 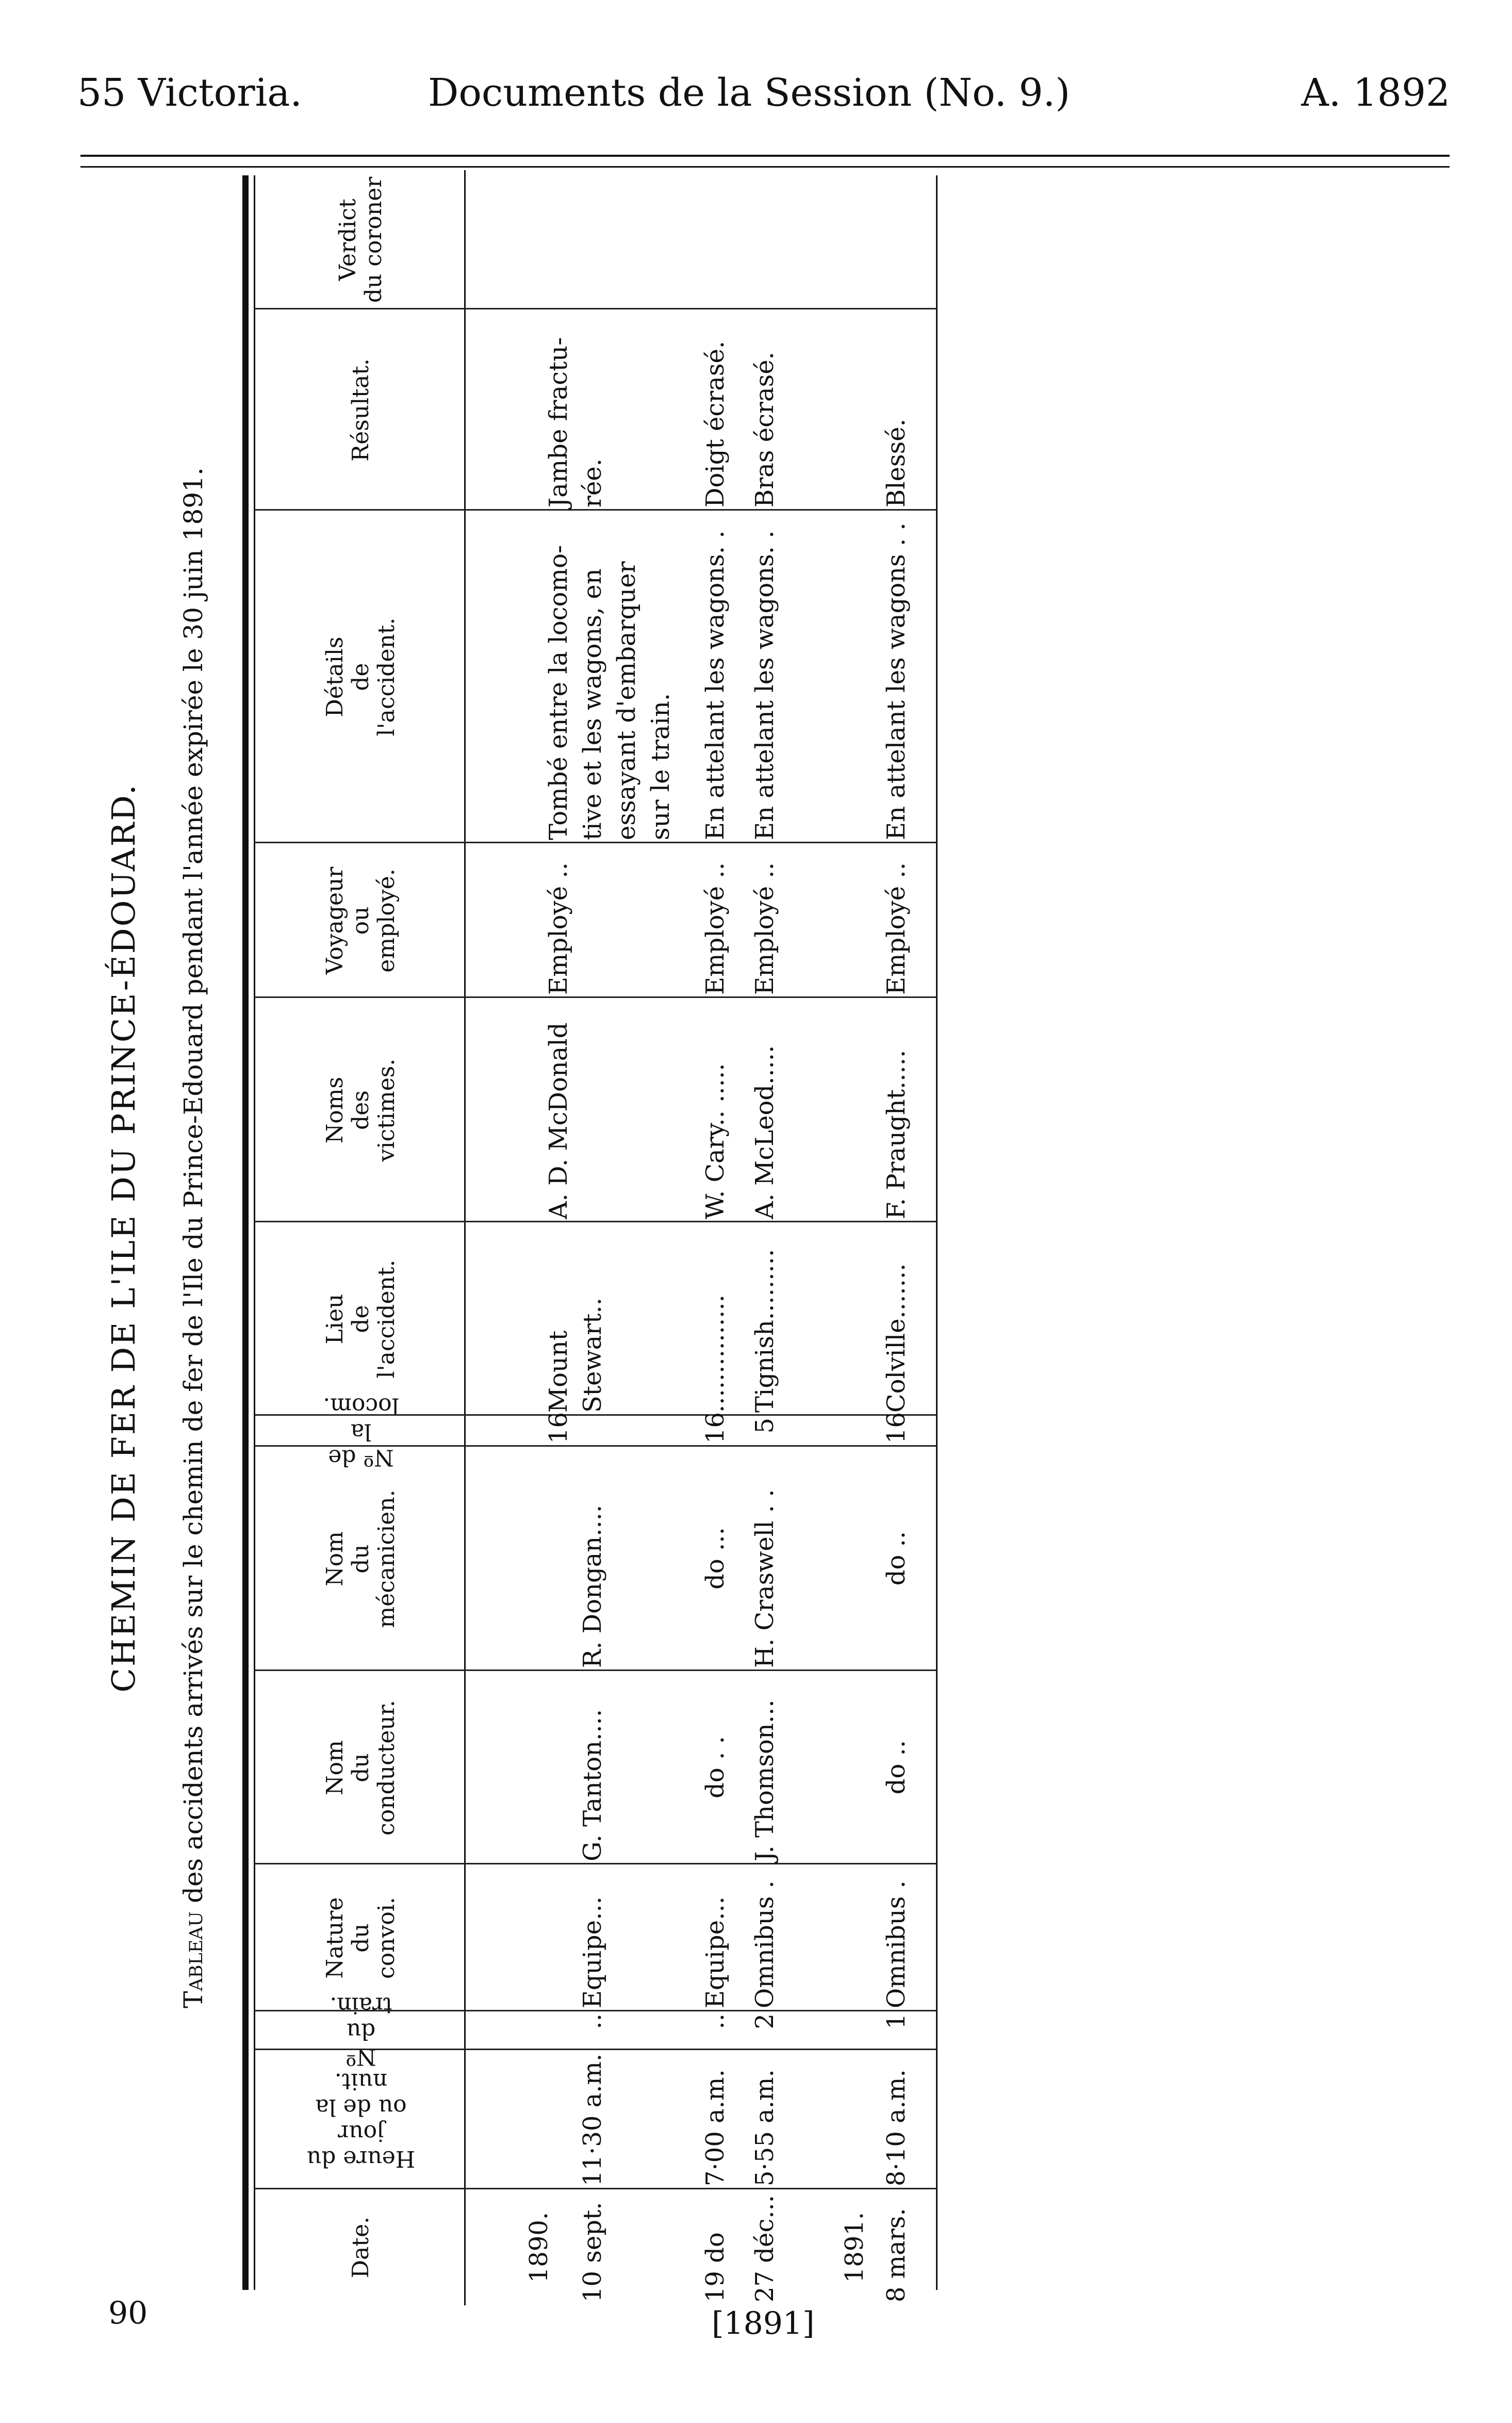 I want to click on column-header: Nom du mécanicien., so click(x=361, y=1559).